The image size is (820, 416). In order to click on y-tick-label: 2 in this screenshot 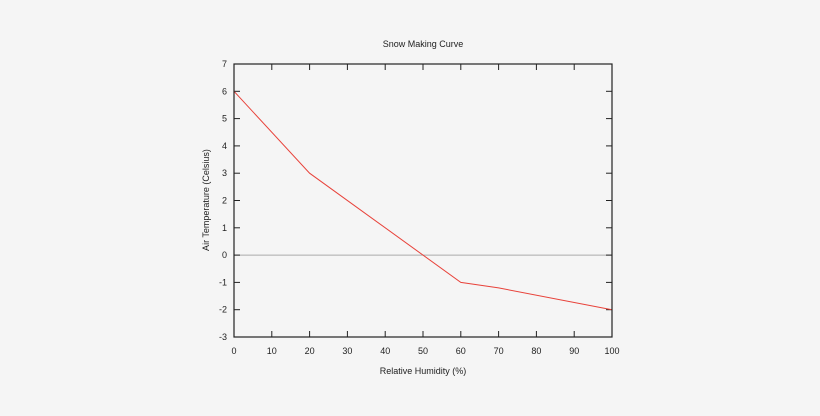, I will do `click(224, 201)`.